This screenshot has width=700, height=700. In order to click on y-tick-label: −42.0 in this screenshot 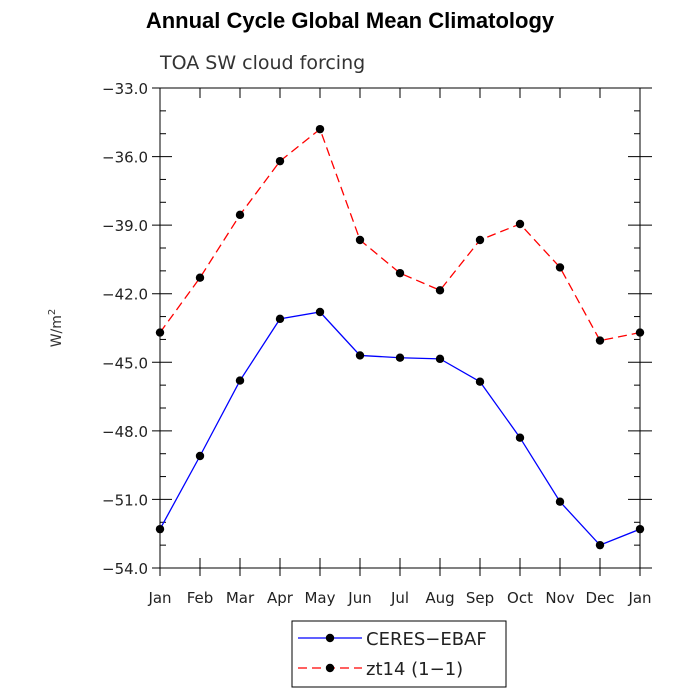, I will do `click(125, 295)`.